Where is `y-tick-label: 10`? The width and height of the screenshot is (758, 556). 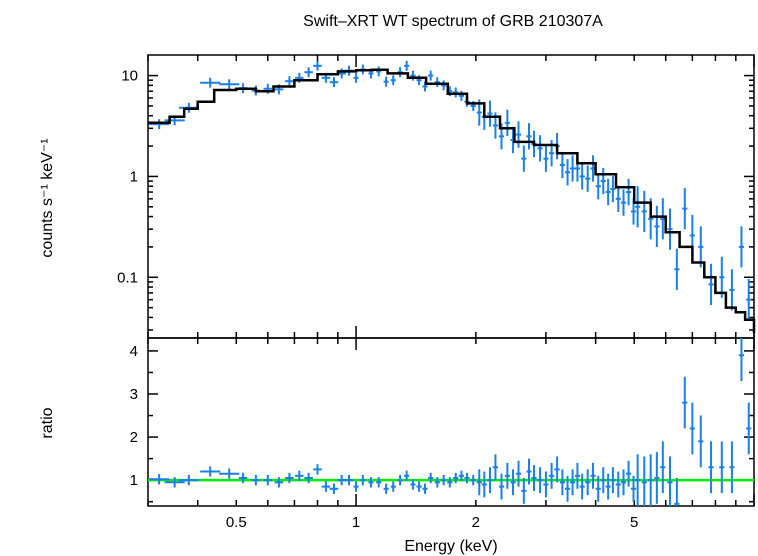
y-tick-label: 10 is located at coordinates (129, 76).